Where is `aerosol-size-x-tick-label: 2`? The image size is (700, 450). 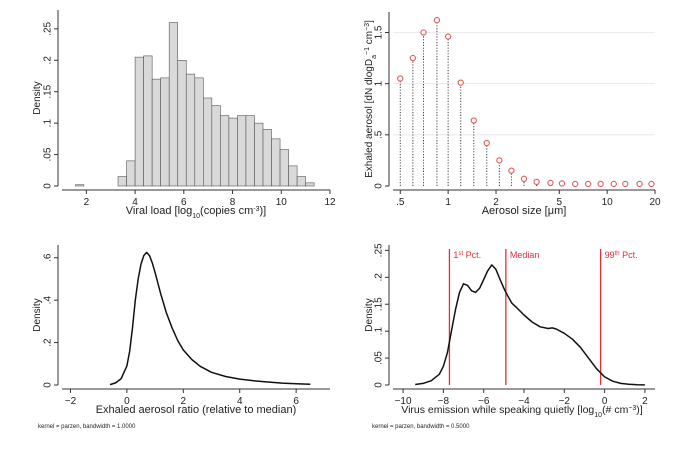 aerosol-size-x-tick-label: 2 is located at coordinates (496, 202).